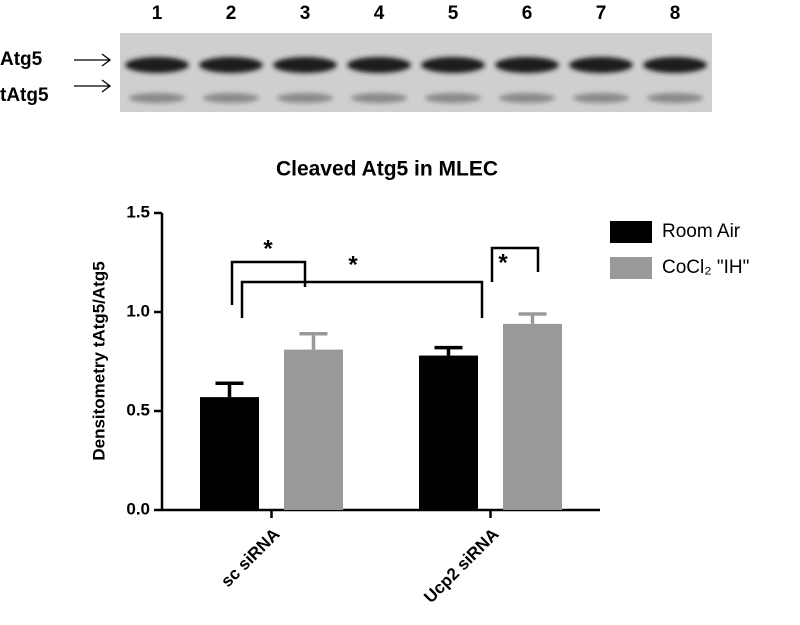  Describe the element at coordinates (416, 72) in the screenshot. I see `western-blot` at that location.